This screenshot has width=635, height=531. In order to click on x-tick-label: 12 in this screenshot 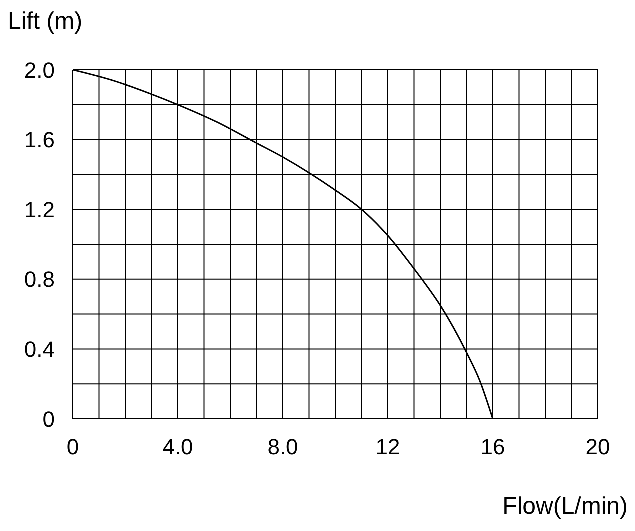, I will do `click(388, 447)`.